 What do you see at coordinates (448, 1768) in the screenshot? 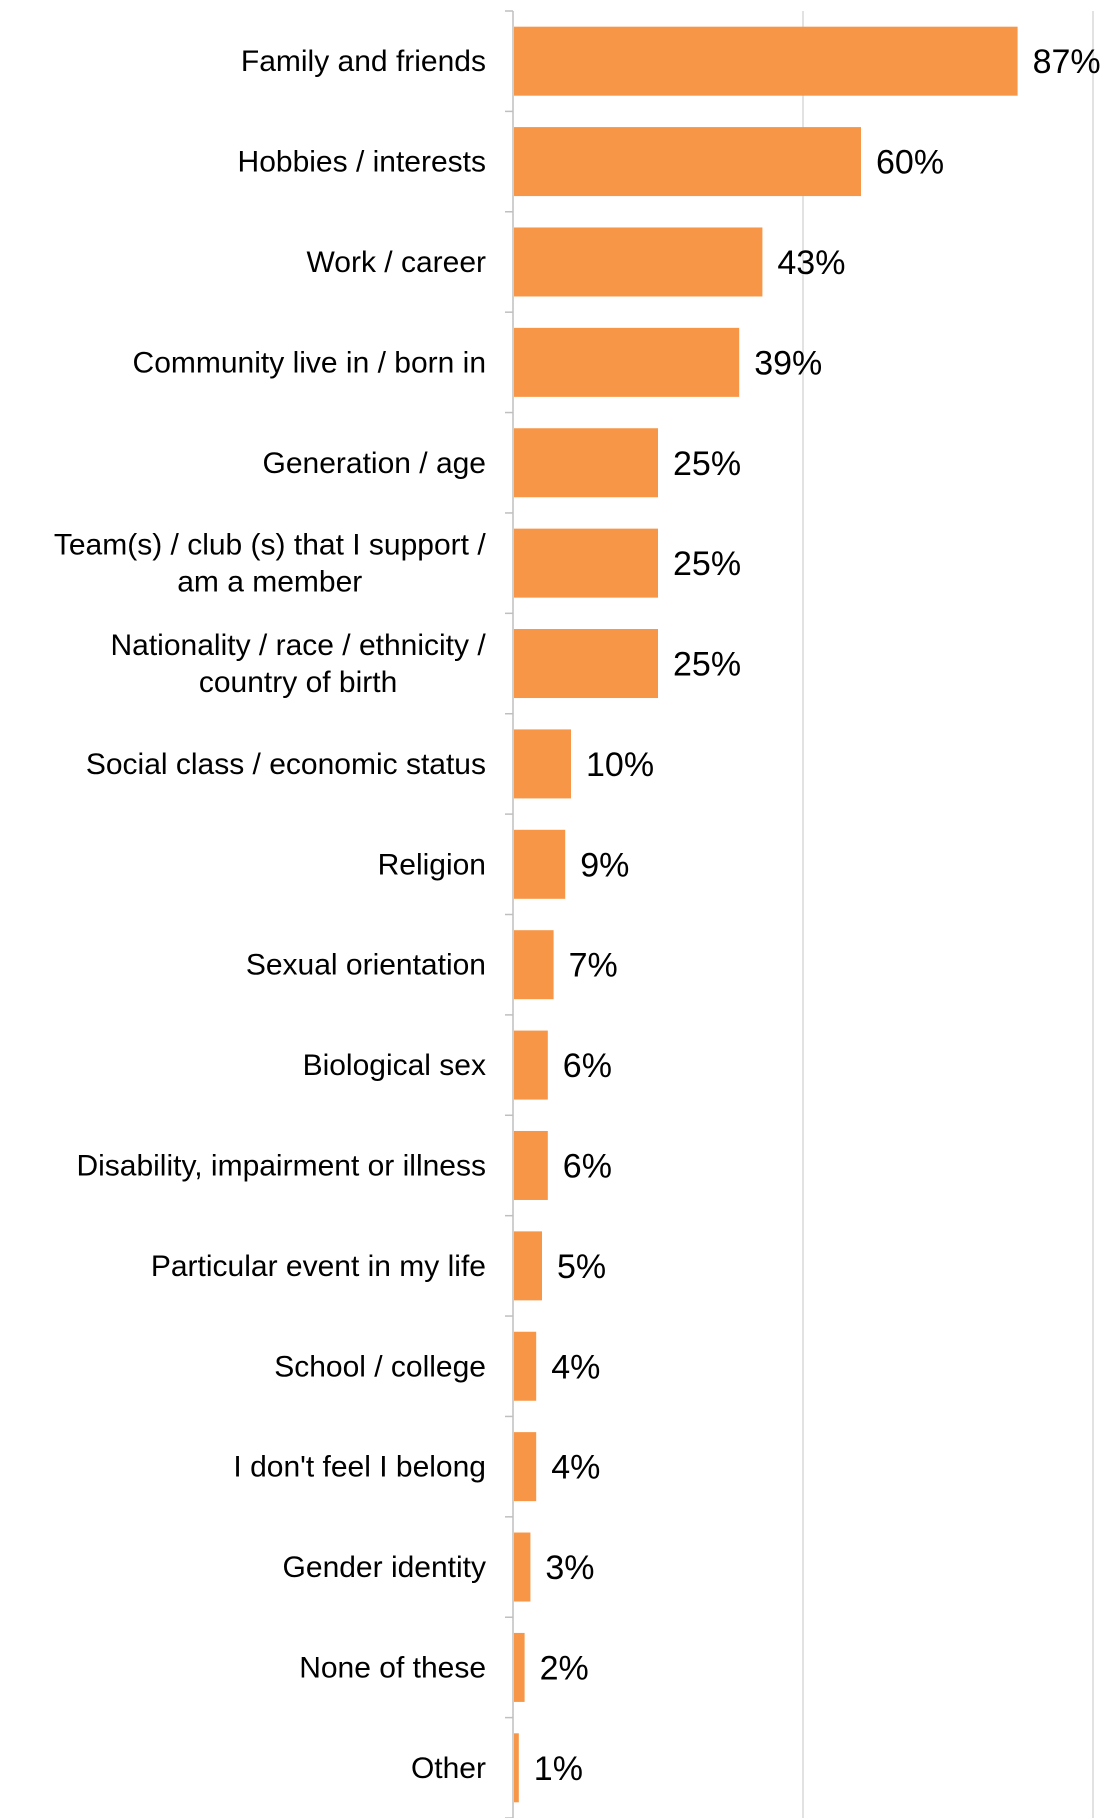
I see `category-label: Other` at bounding box center [448, 1768].